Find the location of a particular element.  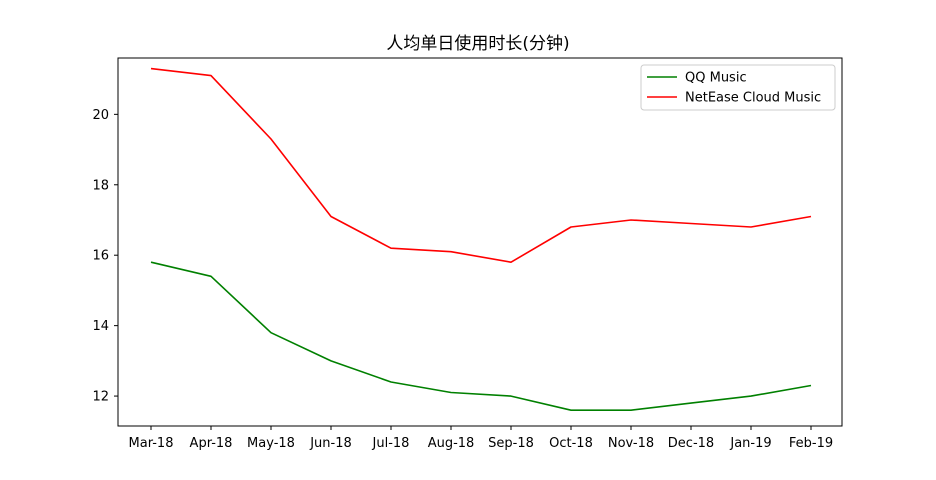

x-tick-label: Jun-18 is located at coordinates (330, 443).